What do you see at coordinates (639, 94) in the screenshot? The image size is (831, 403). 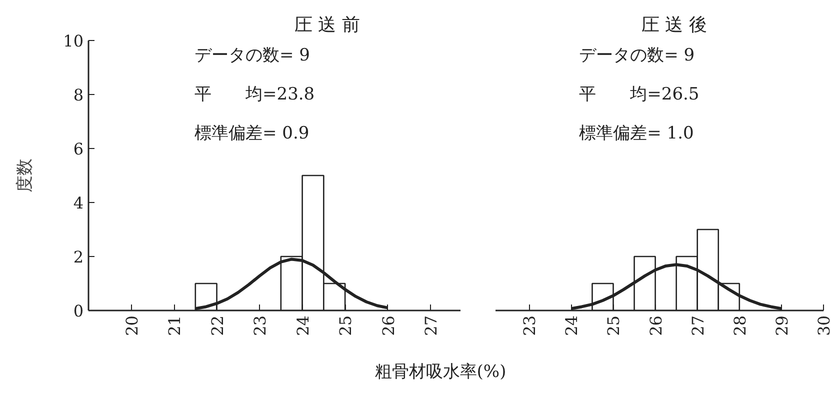 I see `annotation: 平 均=26.5` at bounding box center [639, 94].